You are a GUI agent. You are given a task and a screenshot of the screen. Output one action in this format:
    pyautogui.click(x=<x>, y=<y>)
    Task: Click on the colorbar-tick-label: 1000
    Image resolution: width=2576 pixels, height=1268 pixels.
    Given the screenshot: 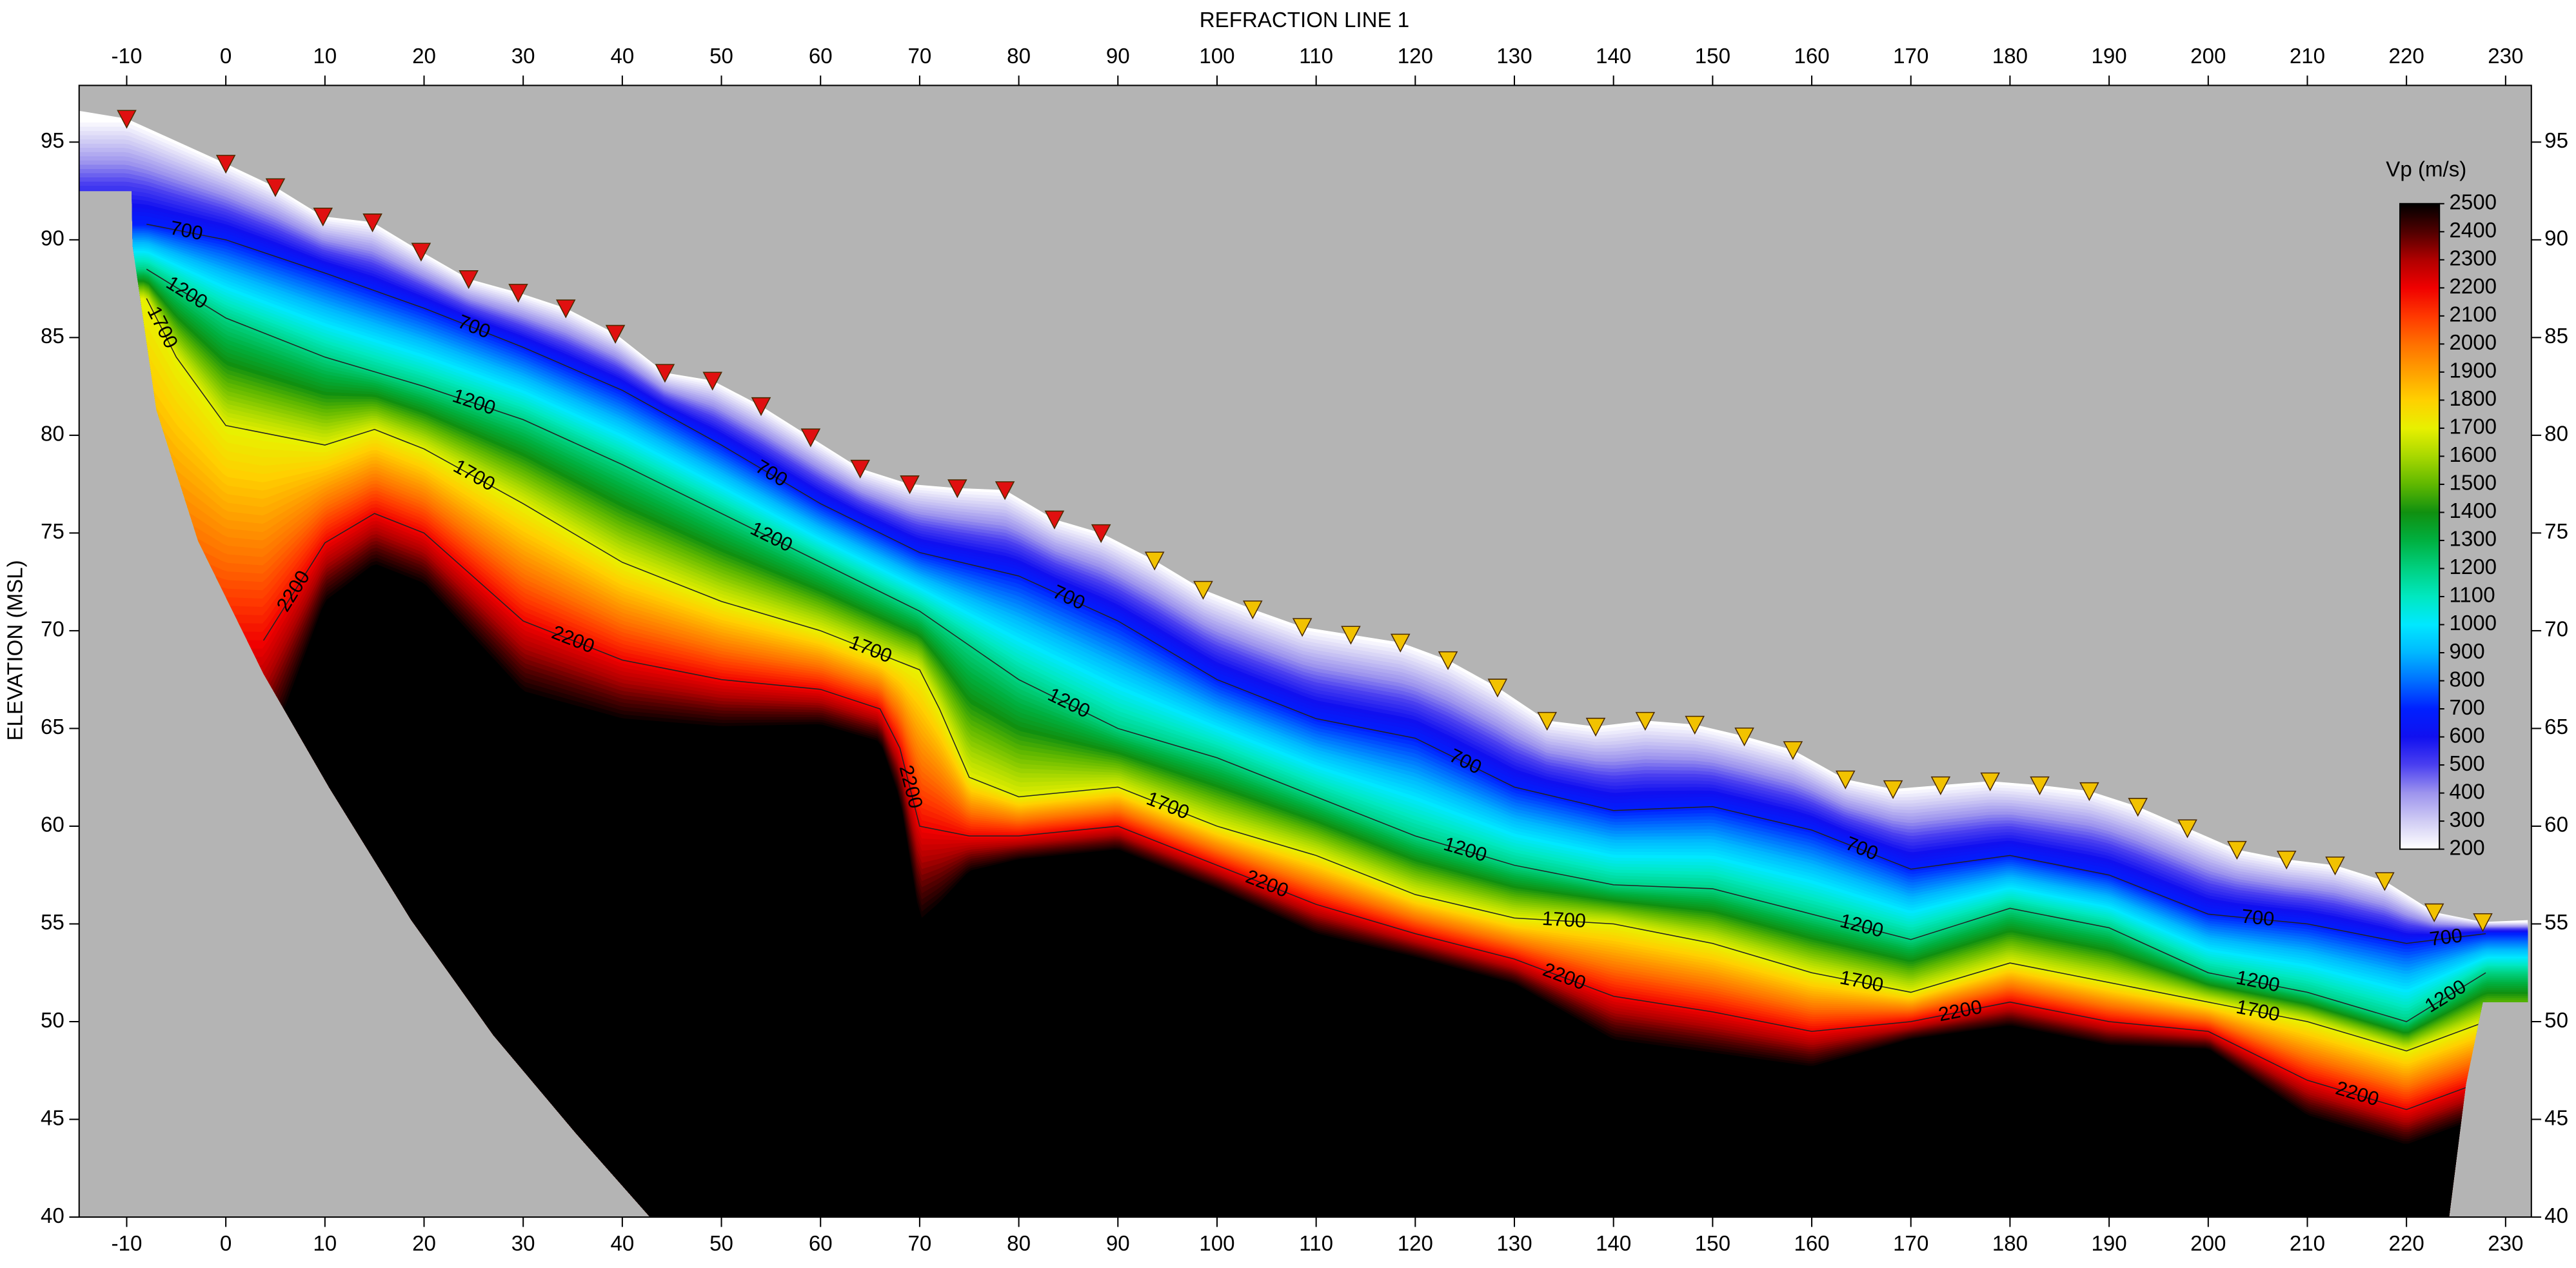 What is the action you would take?
    pyautogui.click(x=2473, y=623)
    